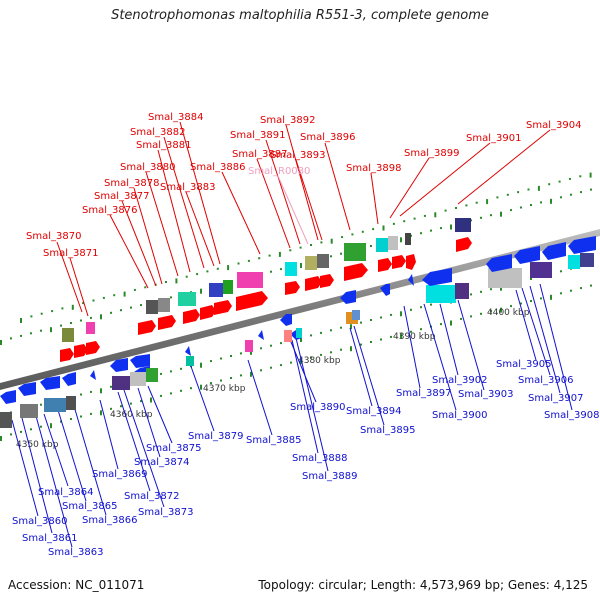  What do you see at coordinates (373, 168) in the screenshot?
I see `gene-label: Smal_3898` at bounding box center [373, 168].